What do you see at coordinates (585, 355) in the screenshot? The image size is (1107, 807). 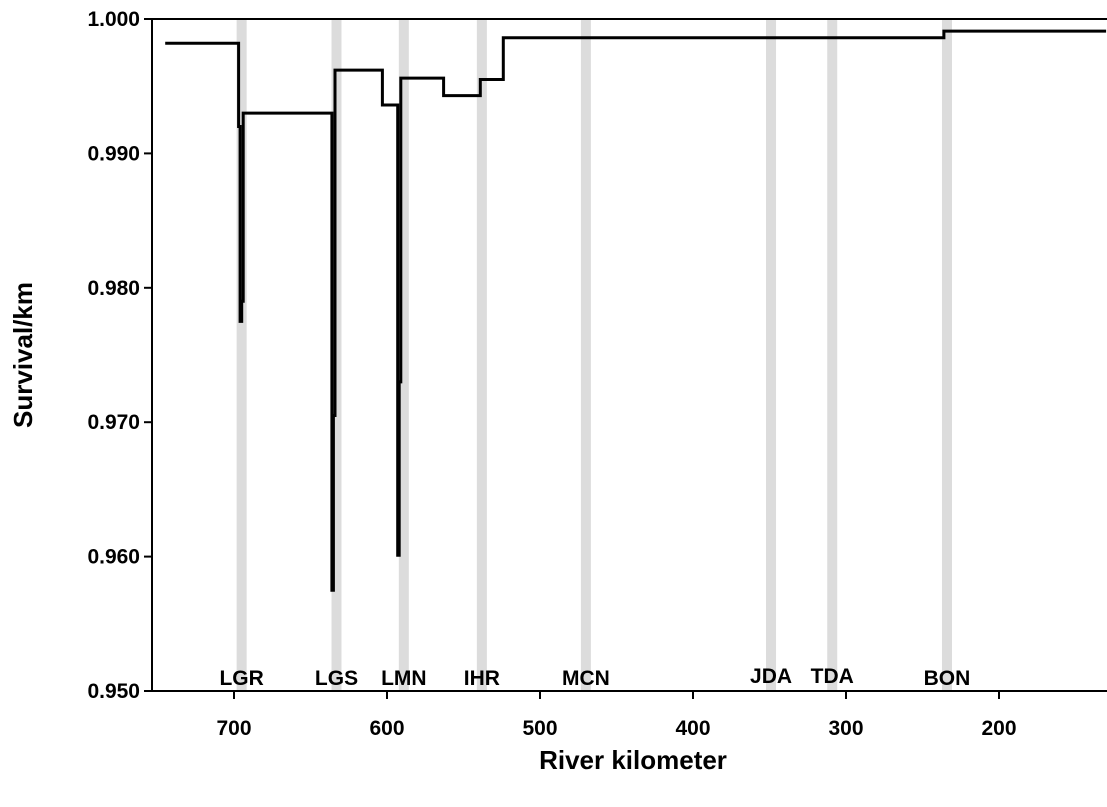 I see `dam-band-mcn` at bounding box center [585, 355].